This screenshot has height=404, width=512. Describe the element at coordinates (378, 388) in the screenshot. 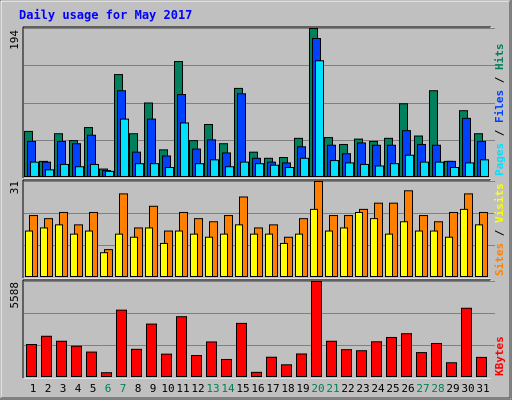

I see `day-label: 24` at that location.